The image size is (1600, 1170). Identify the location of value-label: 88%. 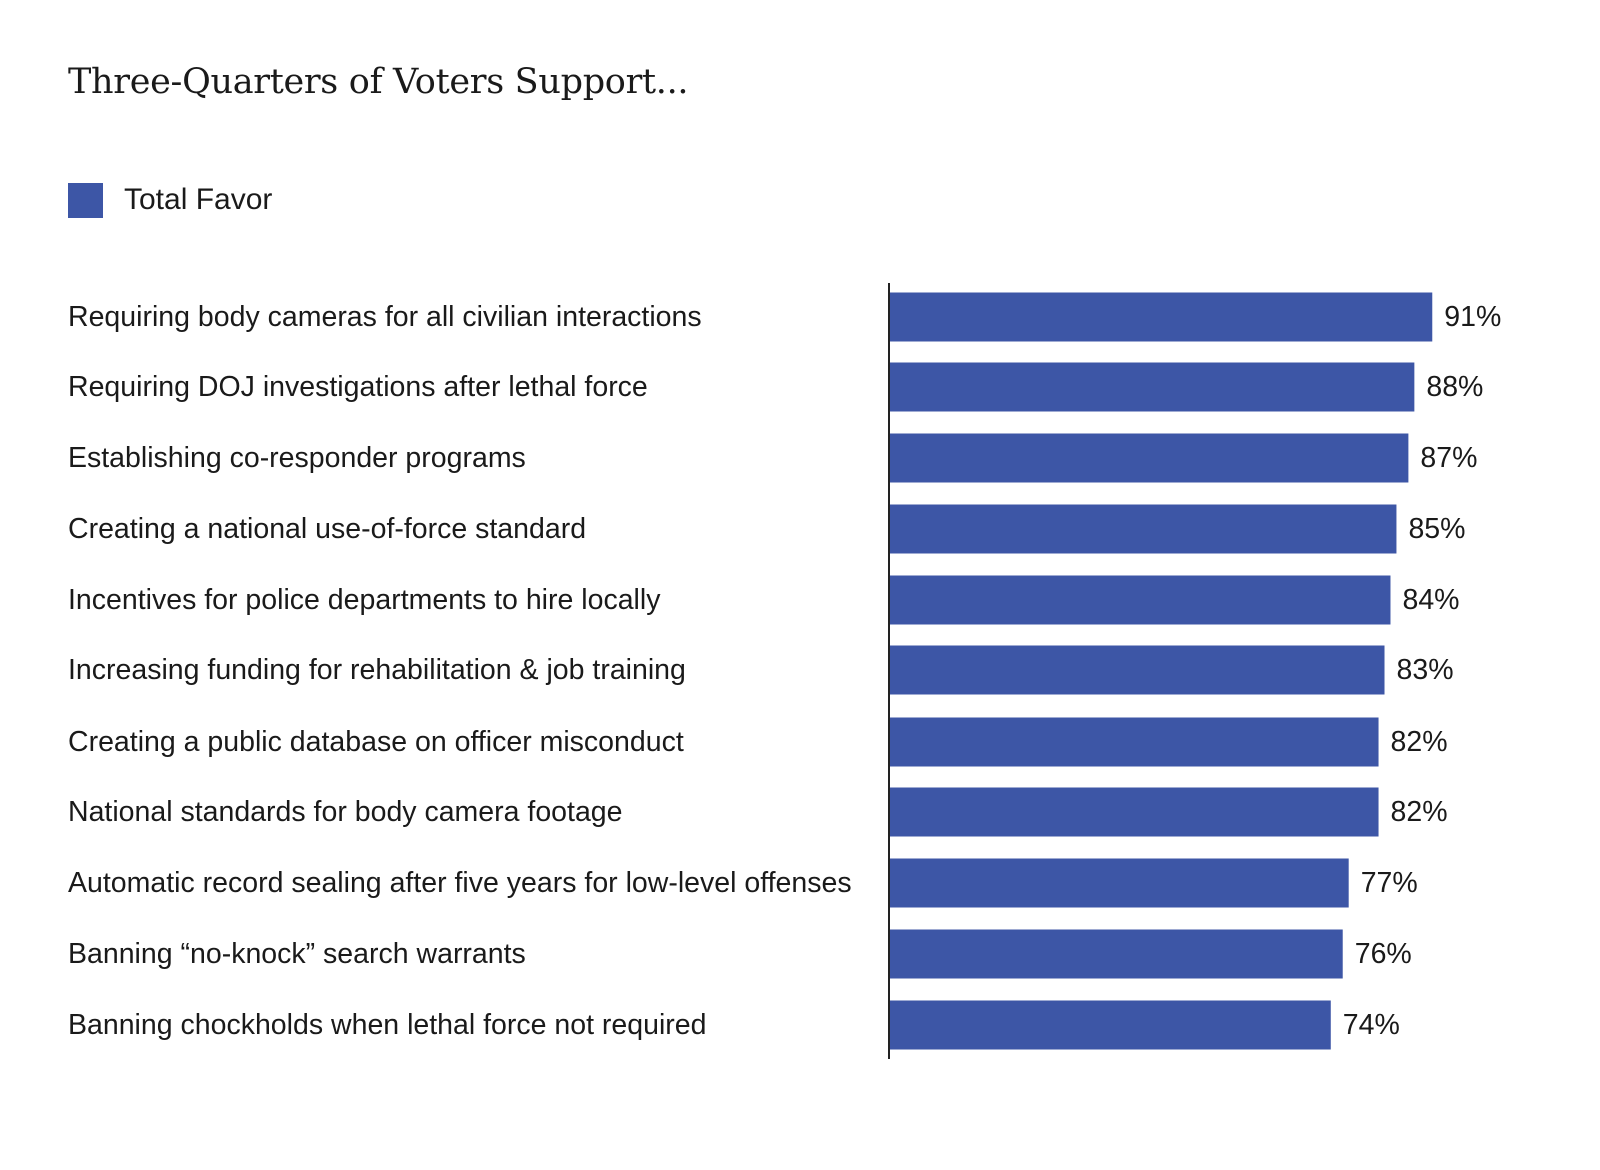
(1454, 387).